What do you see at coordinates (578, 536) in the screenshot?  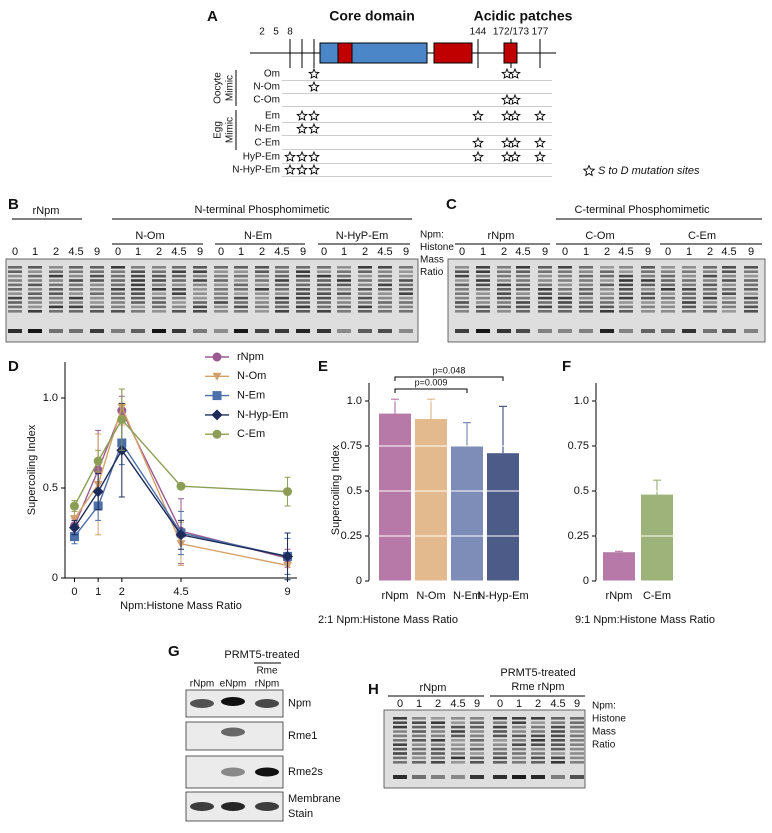 I see `y-tick-label: 0.25` at bounding box center [578, 536].